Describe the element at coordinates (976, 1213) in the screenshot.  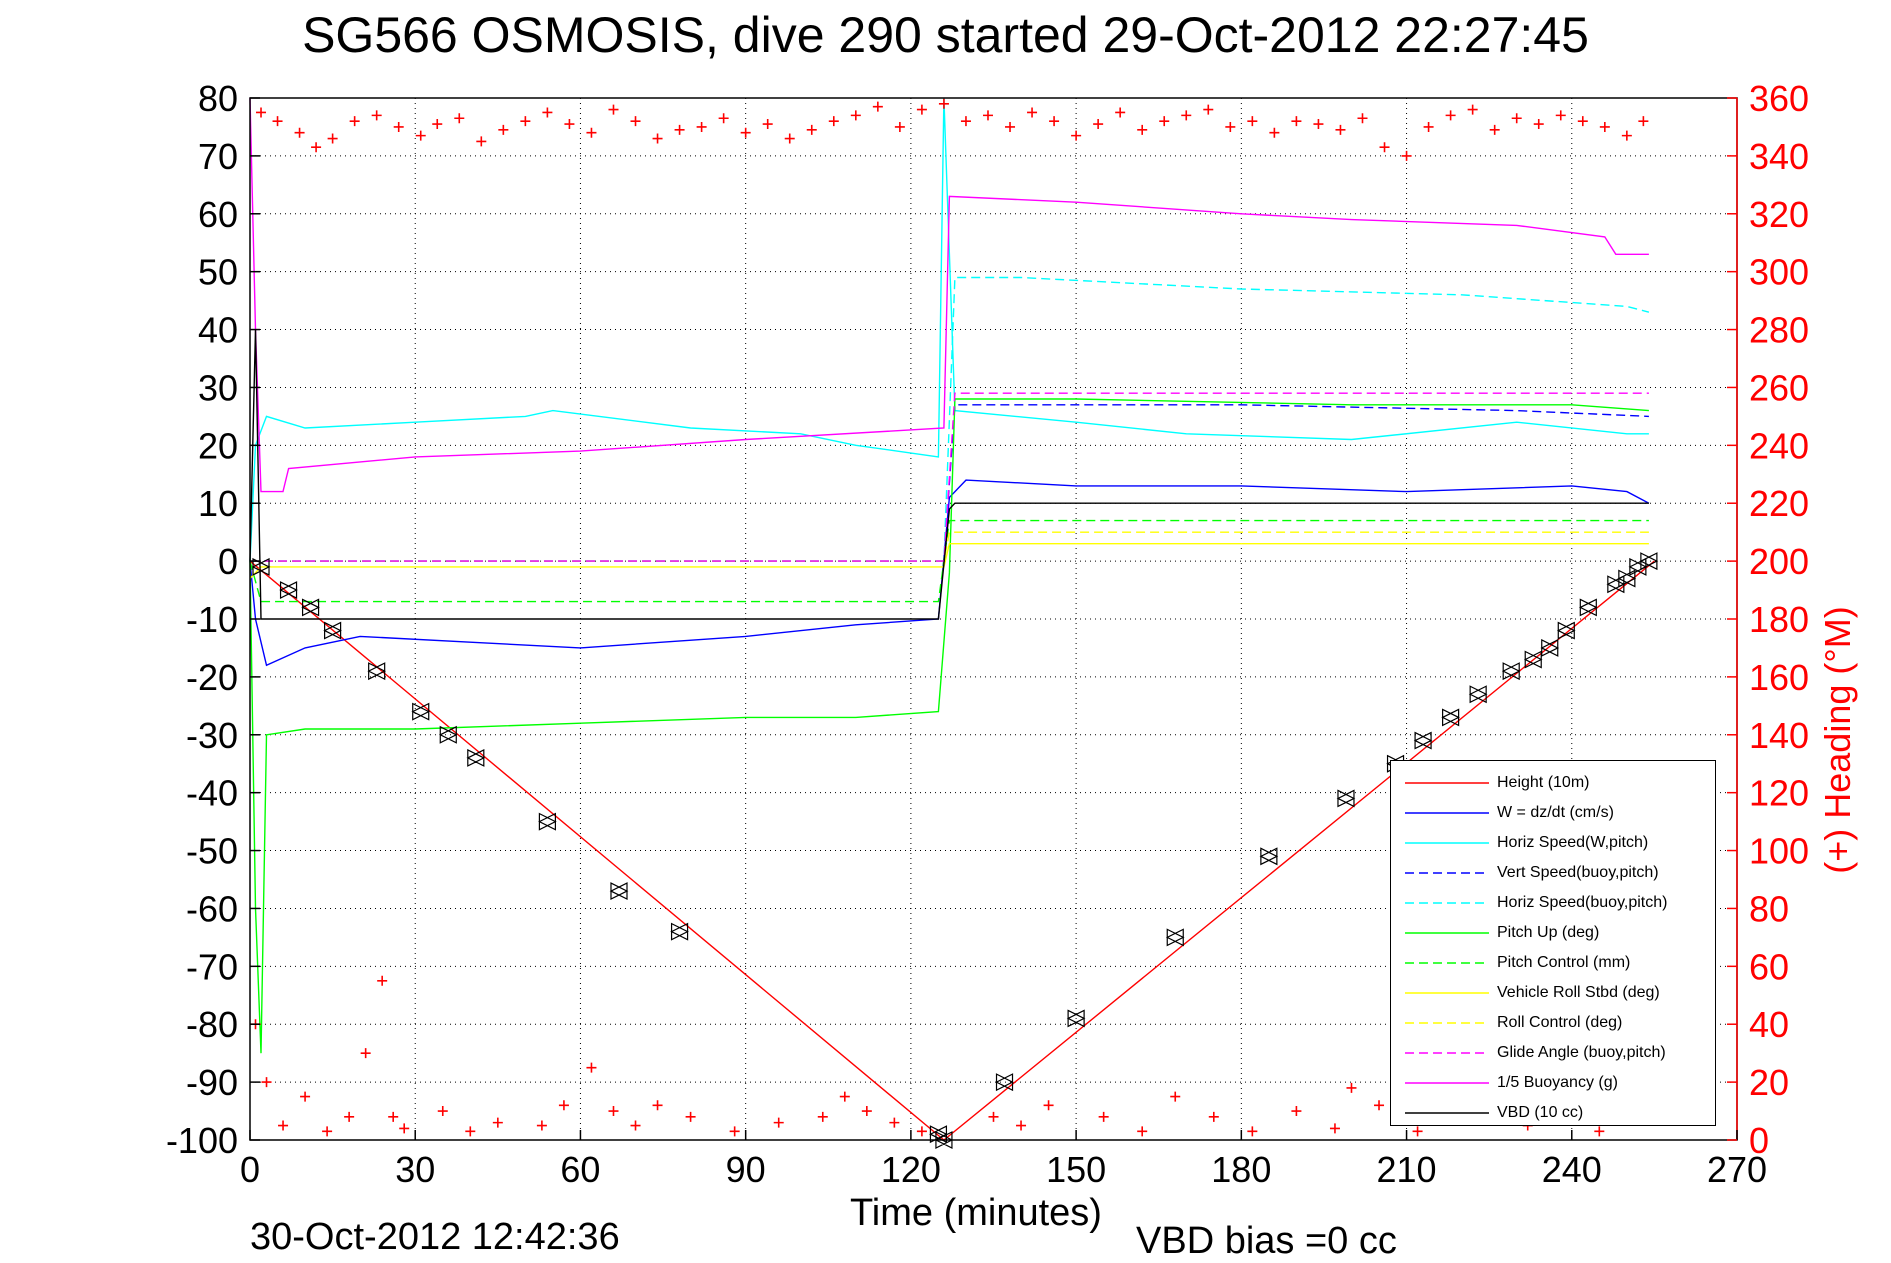
I see `x-axis-label: Time (minutes)` at that location.